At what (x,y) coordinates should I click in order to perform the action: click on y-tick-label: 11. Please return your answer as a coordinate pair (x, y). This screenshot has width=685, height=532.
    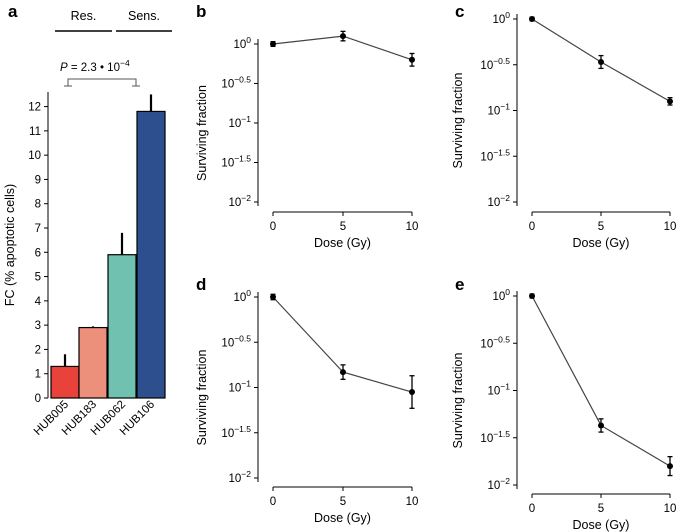
    Looking at the image, I should click on (35, 132).